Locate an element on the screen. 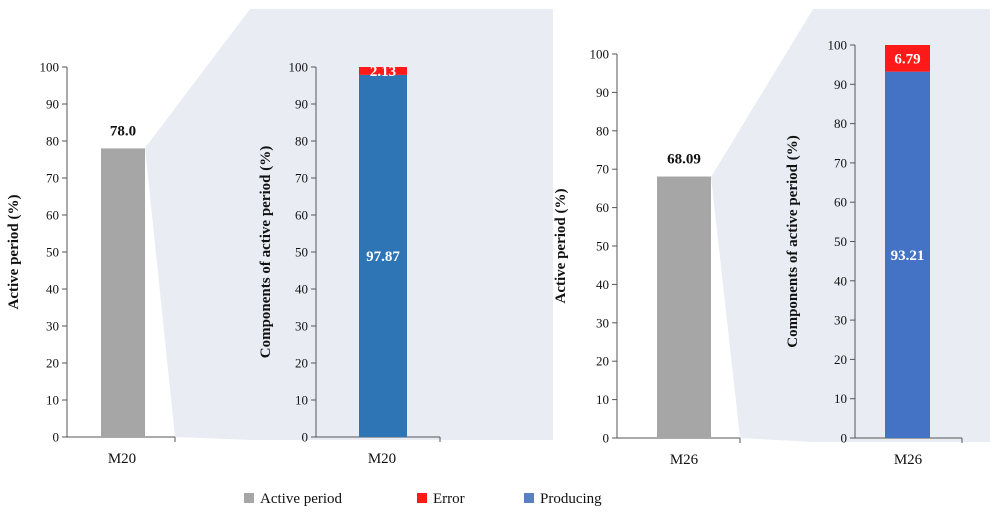  data-label-producing: 97.87 is located at coordinates (383, 257).